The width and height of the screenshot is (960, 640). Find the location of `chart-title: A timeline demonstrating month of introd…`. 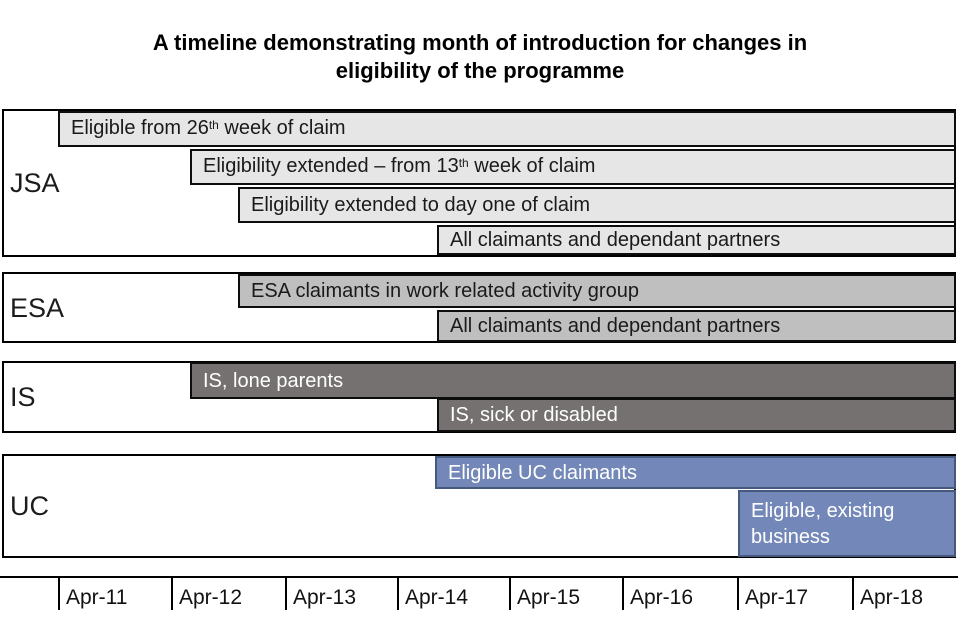

chart-title: A timeline demonstrating month of introd… is located at coordinates (480, 57).